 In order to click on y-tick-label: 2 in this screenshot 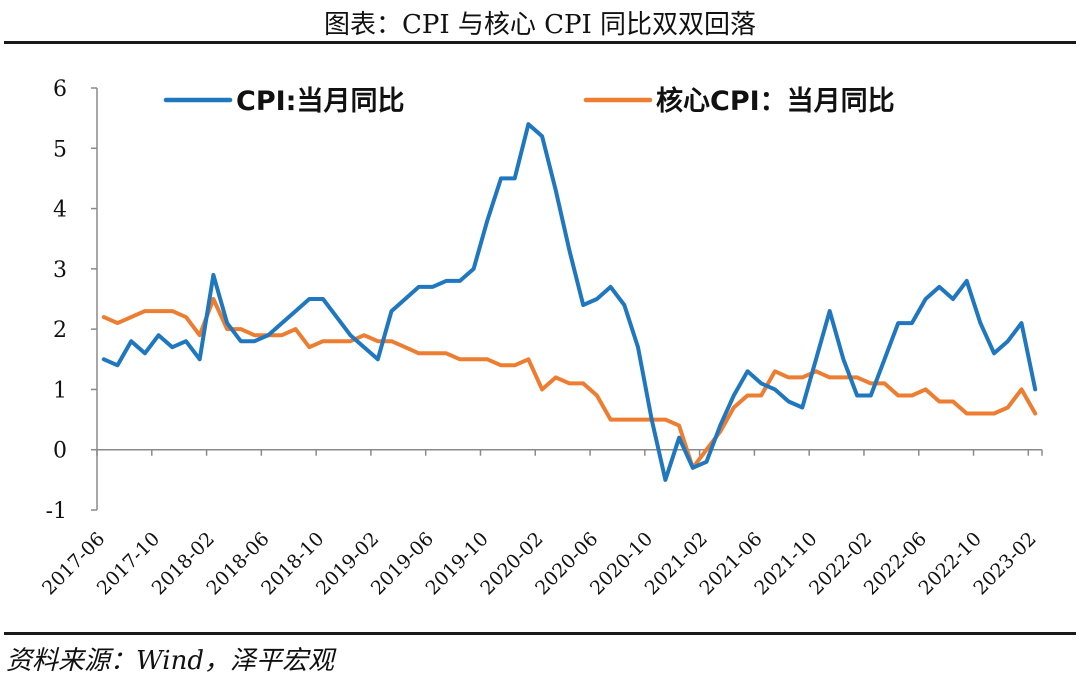, I will do `click(60, 330)`.